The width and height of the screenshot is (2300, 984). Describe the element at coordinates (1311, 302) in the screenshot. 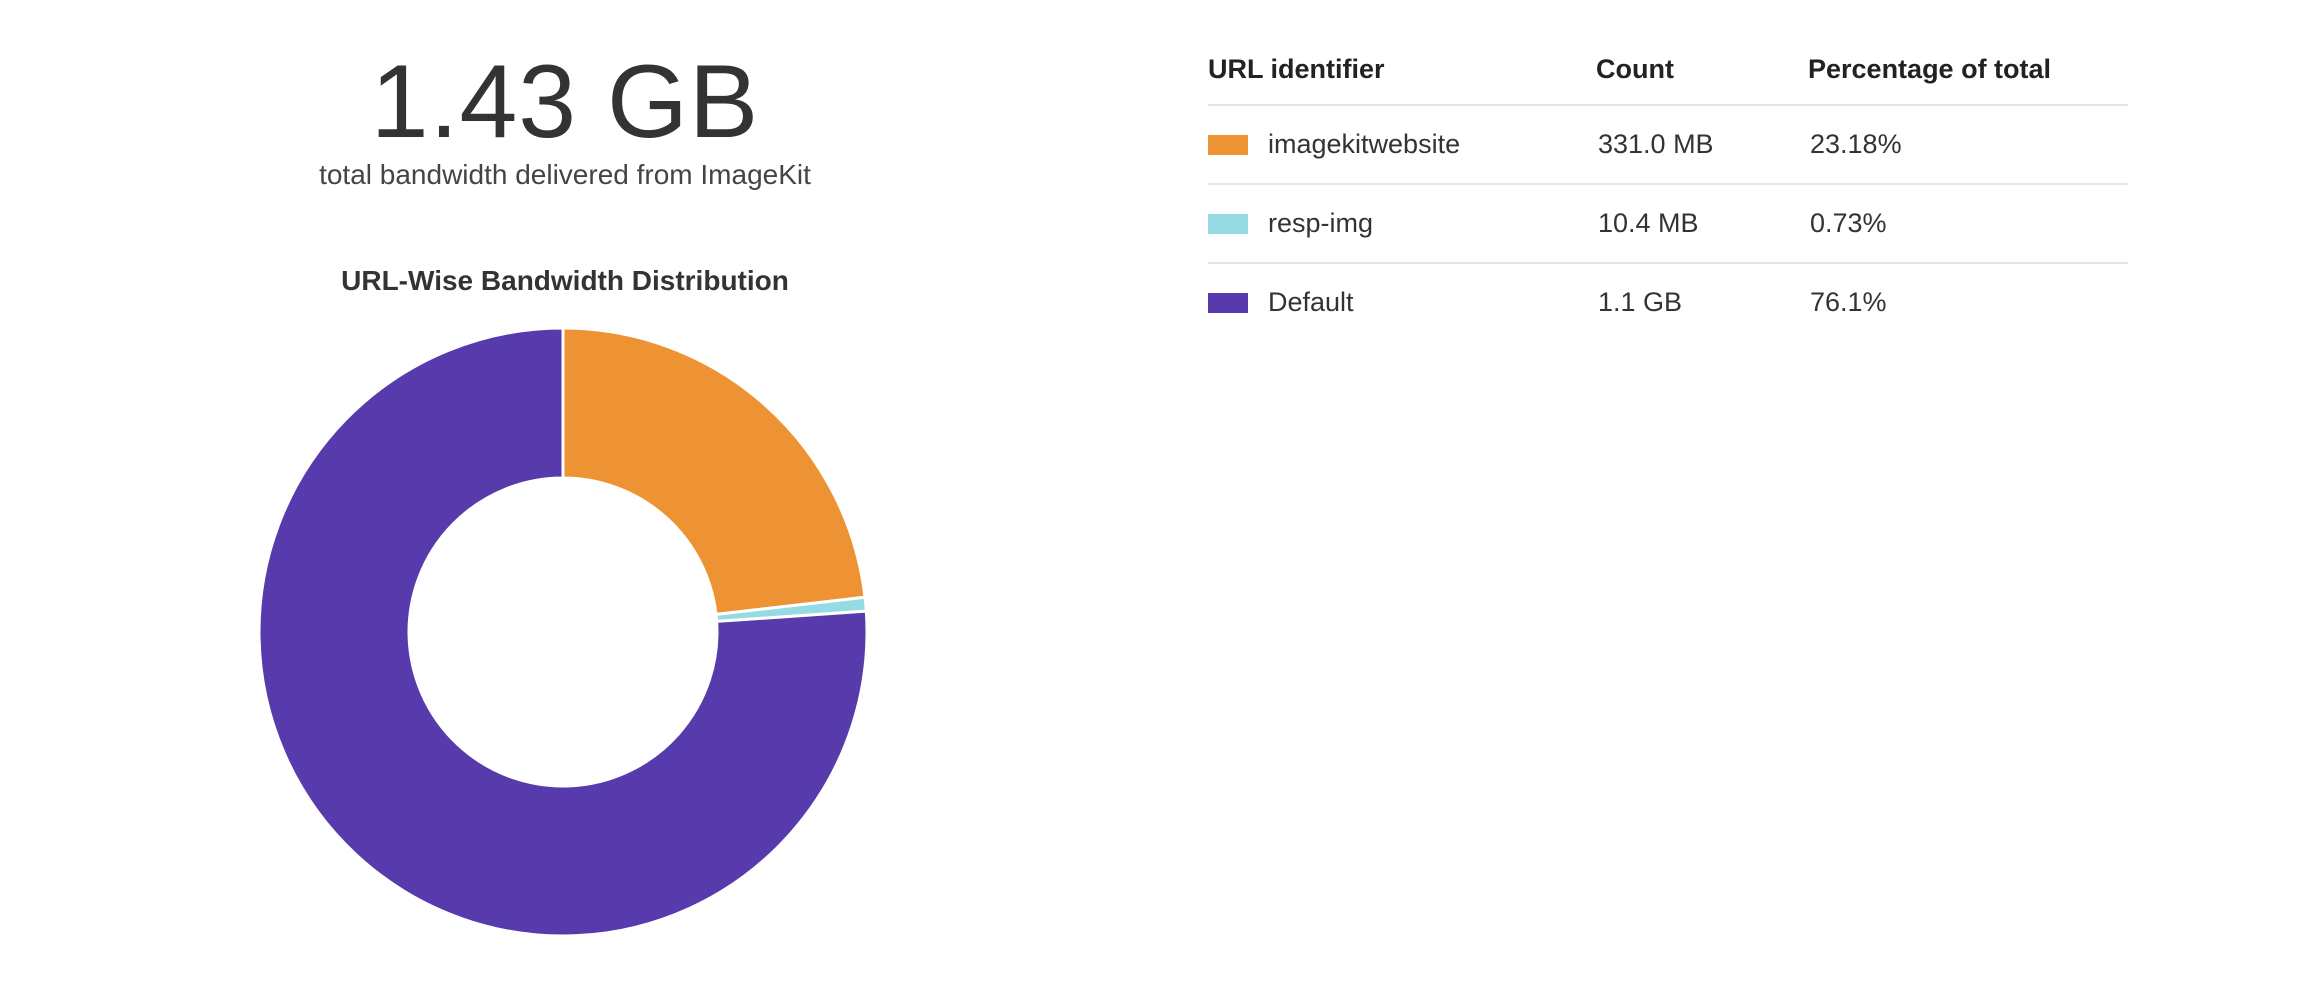

I see `url-identifier-cell: Default` at that location.